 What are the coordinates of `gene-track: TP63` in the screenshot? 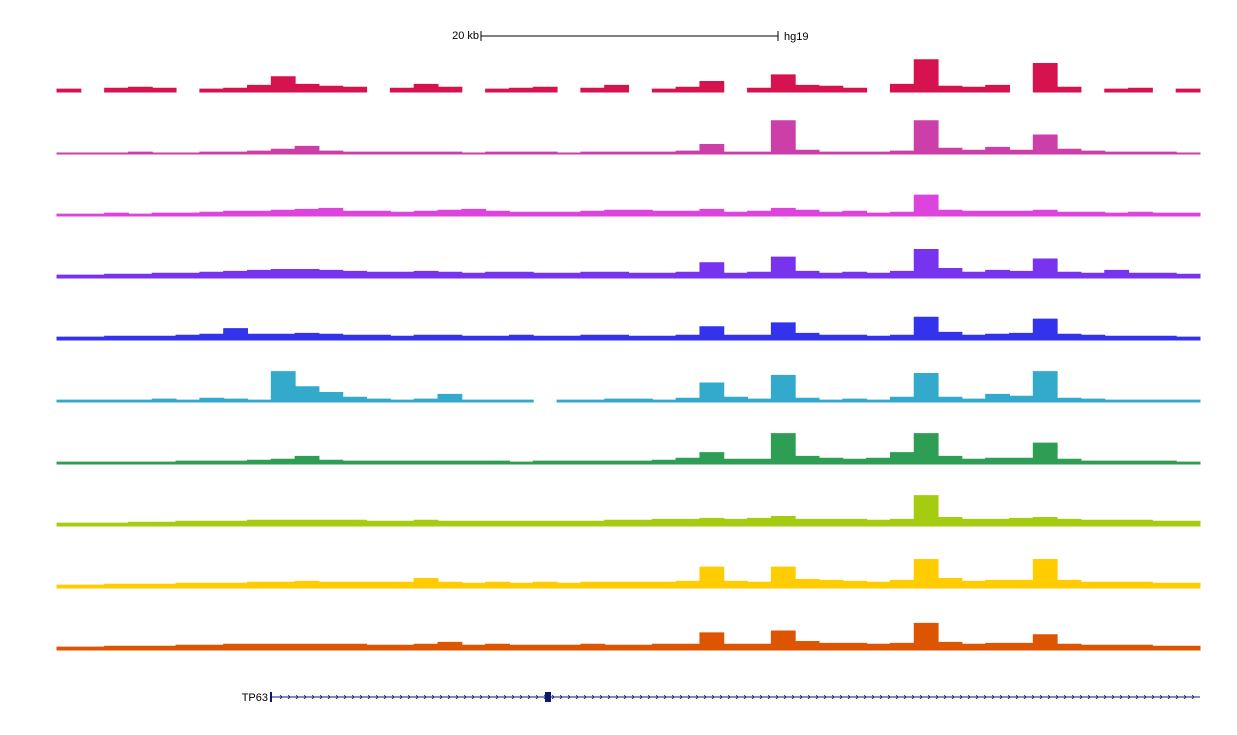 It's located at (721, 698).